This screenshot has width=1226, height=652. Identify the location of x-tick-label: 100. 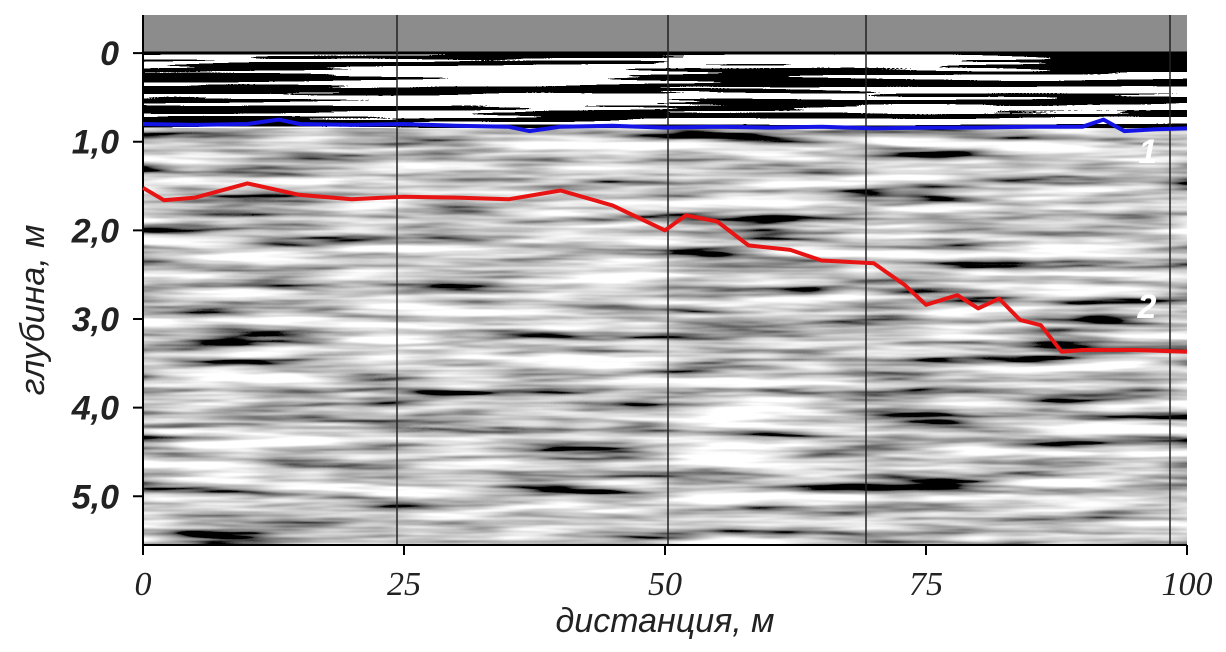
(1187, 584).